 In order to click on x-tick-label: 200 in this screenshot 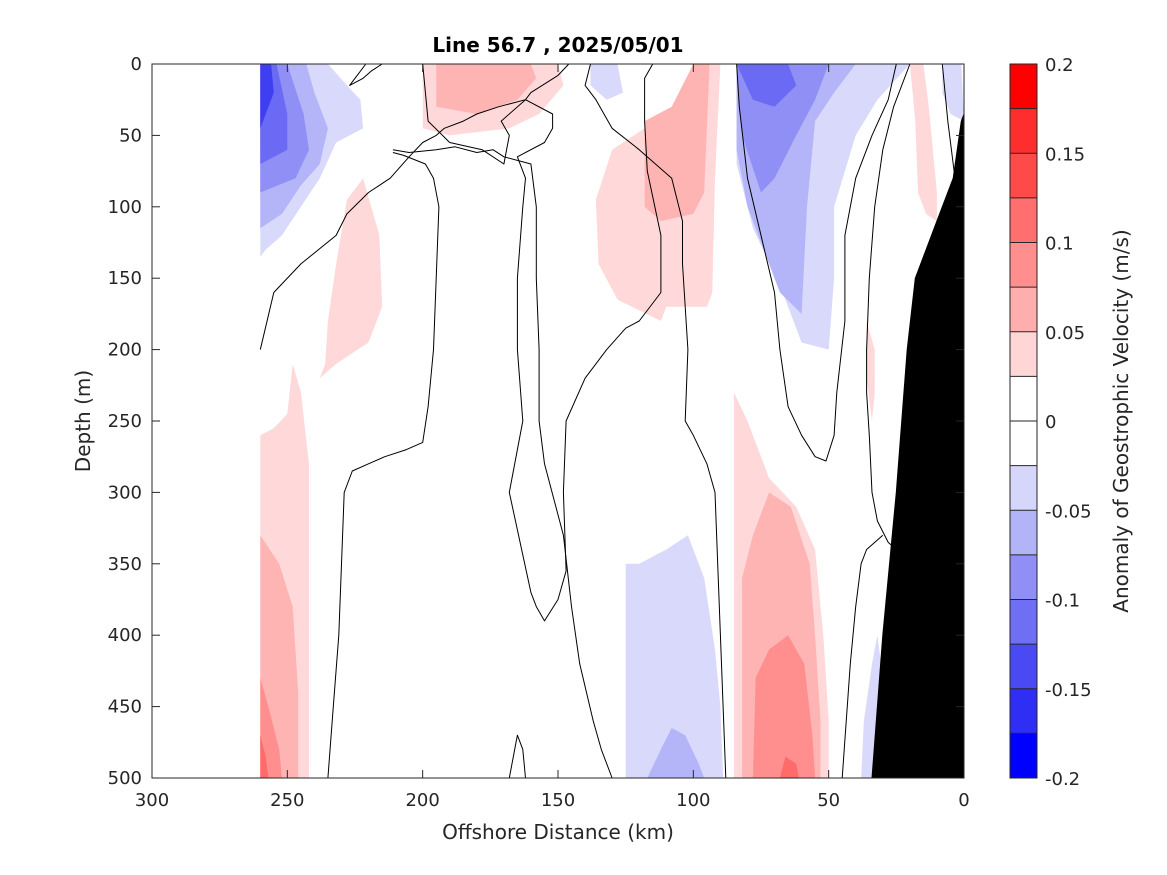, I will do `click(422, 800)`.